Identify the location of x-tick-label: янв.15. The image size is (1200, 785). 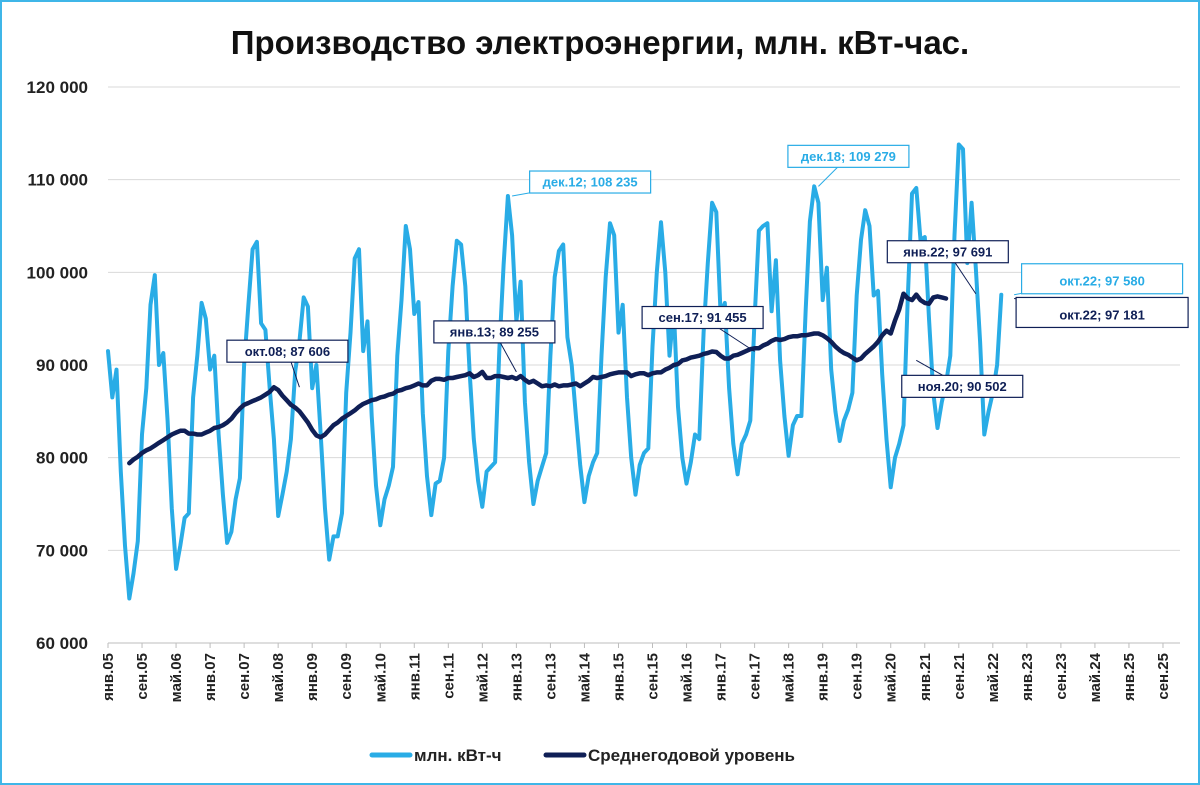
(618, 677).